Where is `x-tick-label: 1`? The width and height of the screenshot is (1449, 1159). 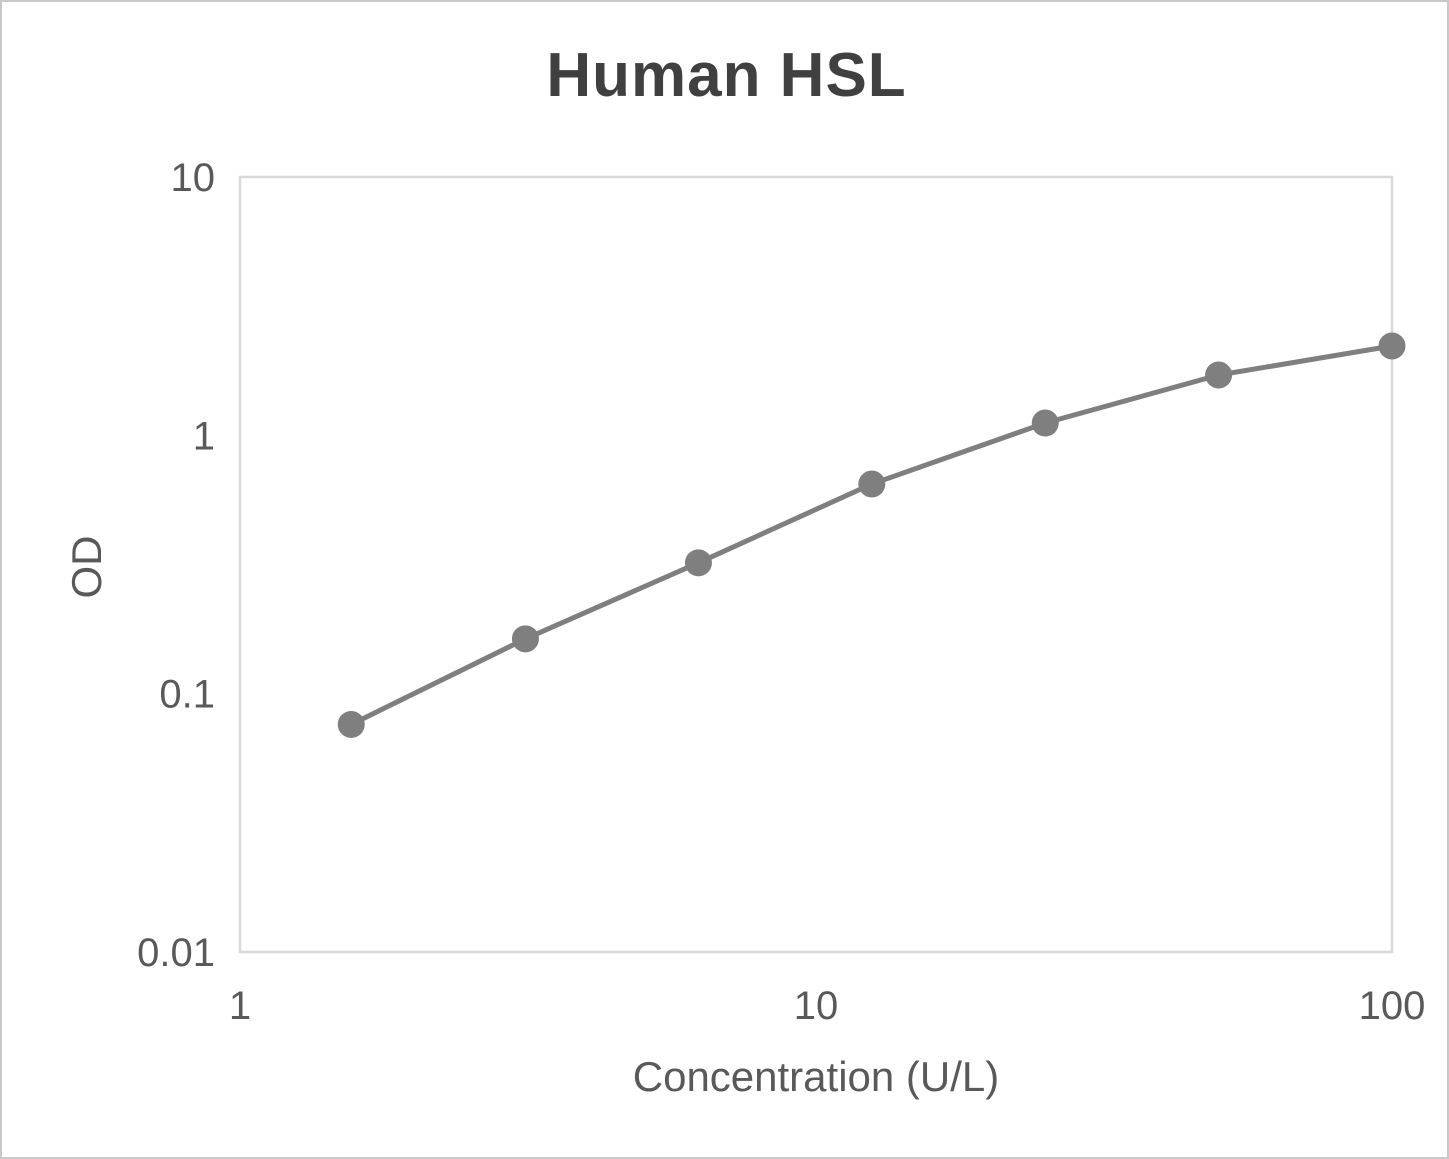
x-tick-label: 1 is located at coordinates (240, 1006).